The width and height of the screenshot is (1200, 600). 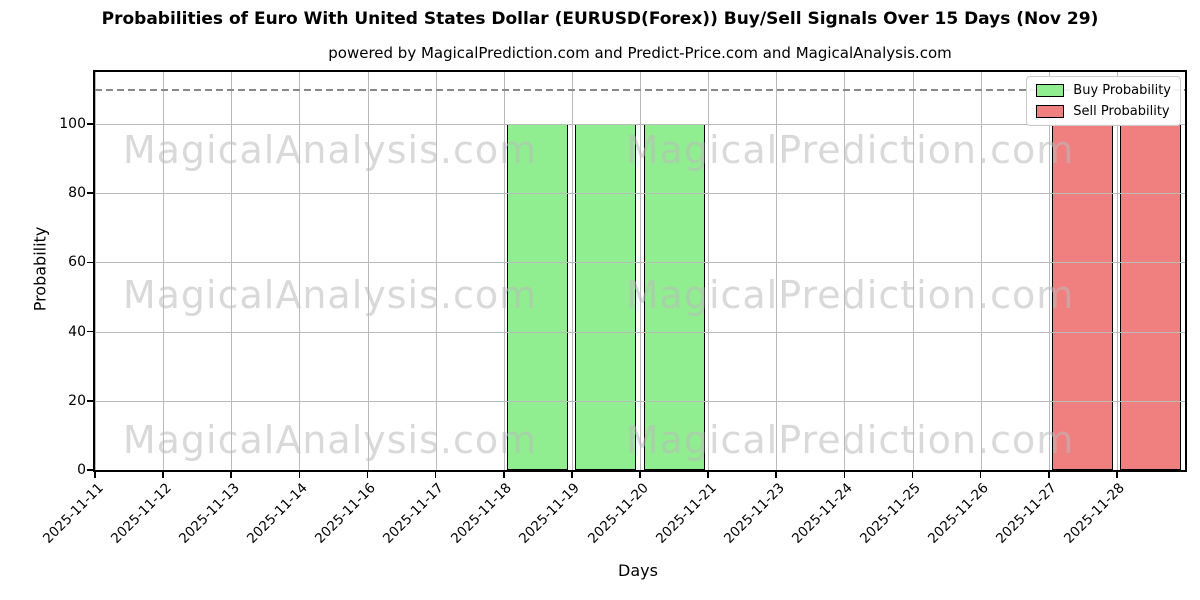 I want to click on x-tick-label: 2025-11-14, so click(x=277, y=513).